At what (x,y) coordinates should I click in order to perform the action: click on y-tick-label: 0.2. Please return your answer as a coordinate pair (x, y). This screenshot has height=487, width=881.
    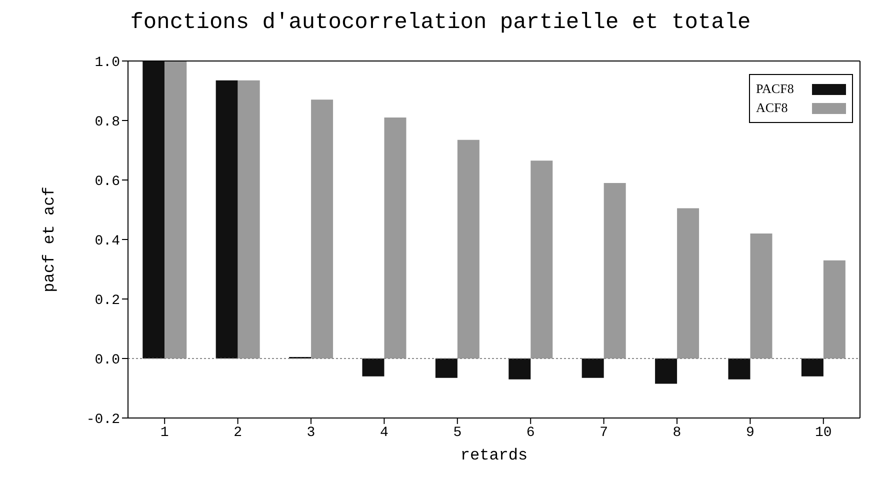
    Looking at the image, I should click on (107, 300).